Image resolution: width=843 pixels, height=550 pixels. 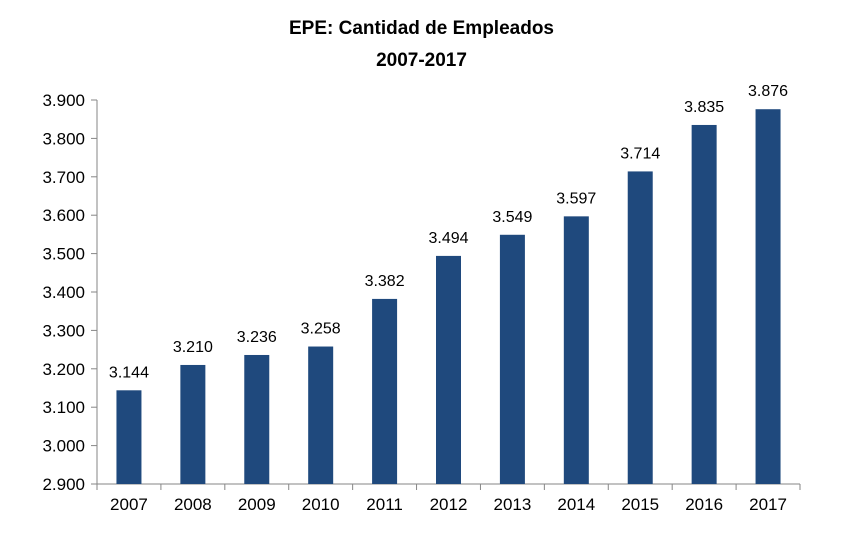 I want to click on bar-2016, so click(x=704, y=304).